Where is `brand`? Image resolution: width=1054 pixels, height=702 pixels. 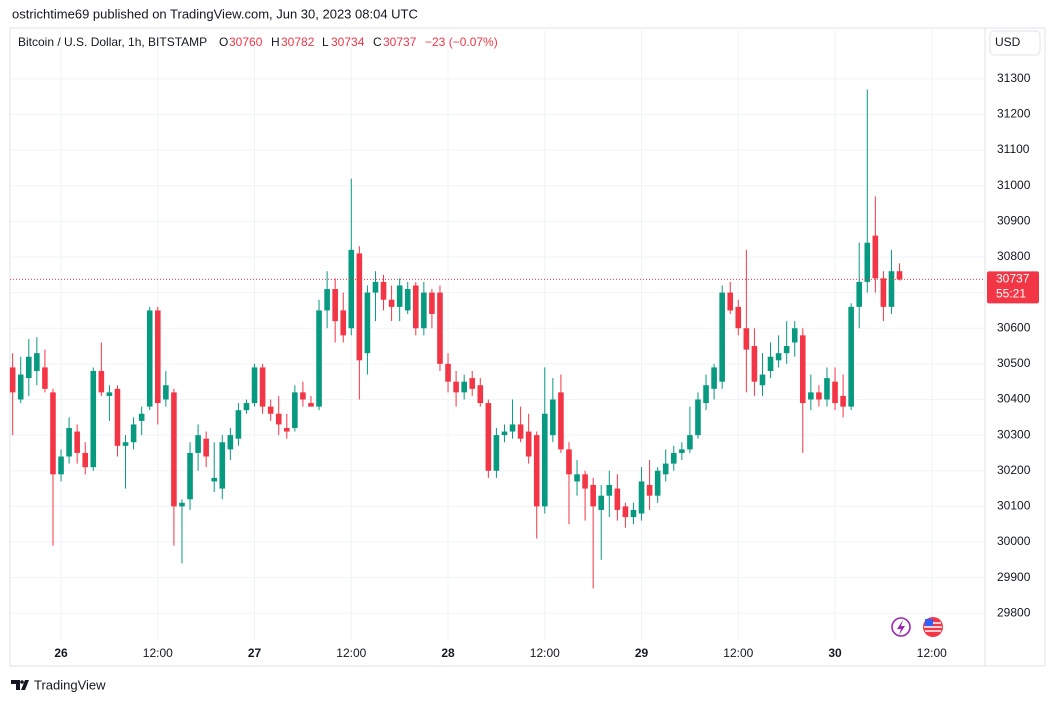 brand is located at coordinates (20, 685).